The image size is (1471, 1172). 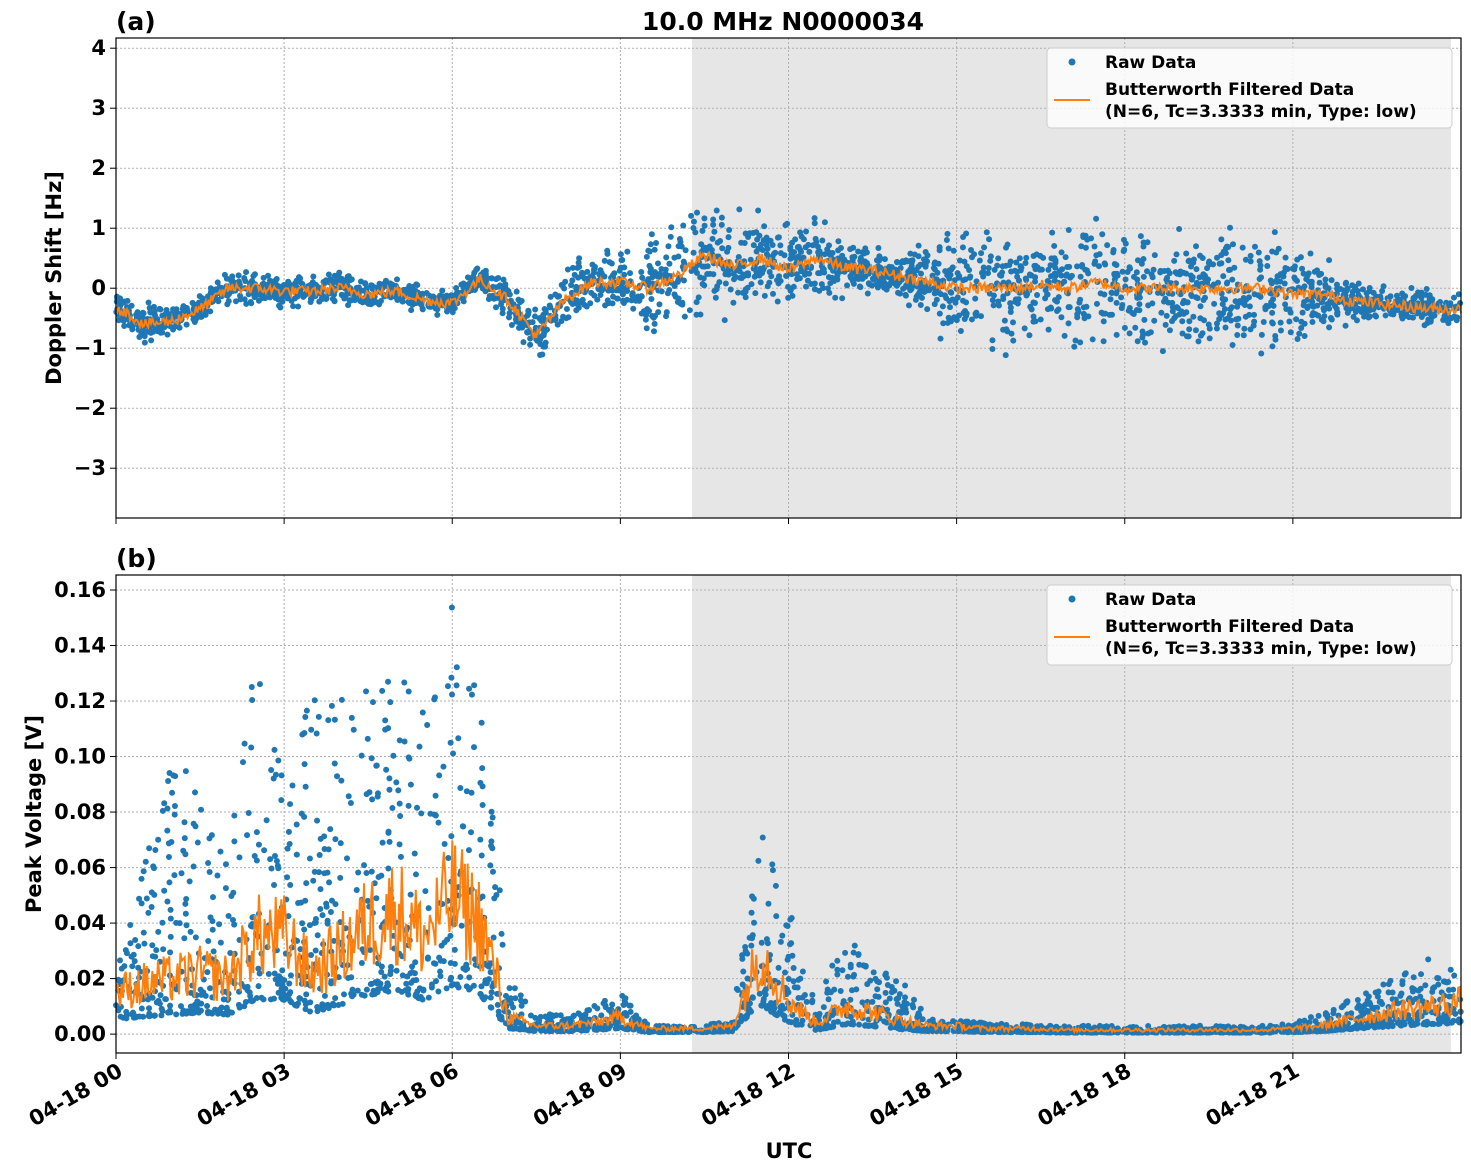 I want to click on legend-filtered-label: Butterworth Filtered Data, so click(x=1229, y=90).